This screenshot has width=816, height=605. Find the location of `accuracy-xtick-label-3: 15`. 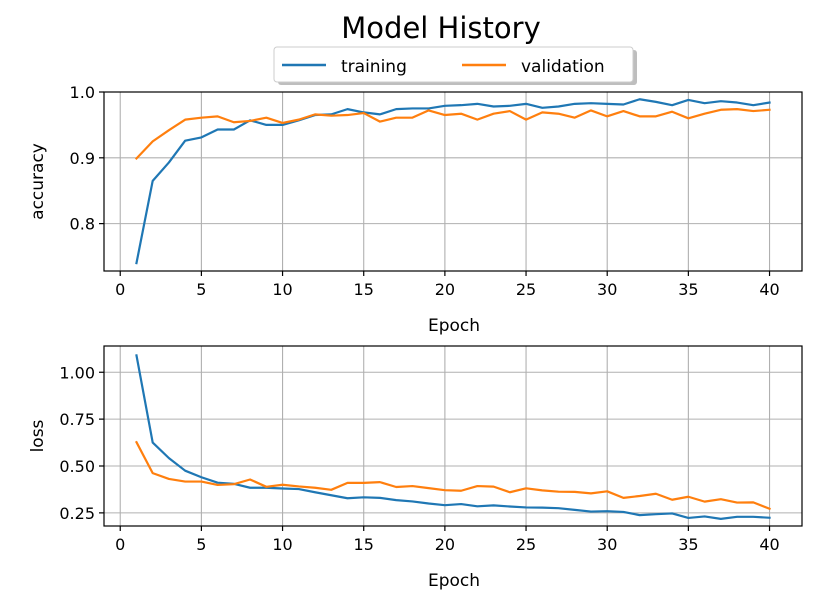

accuracy-xtick-label-3: 15 is located at coordinates (364, 289).